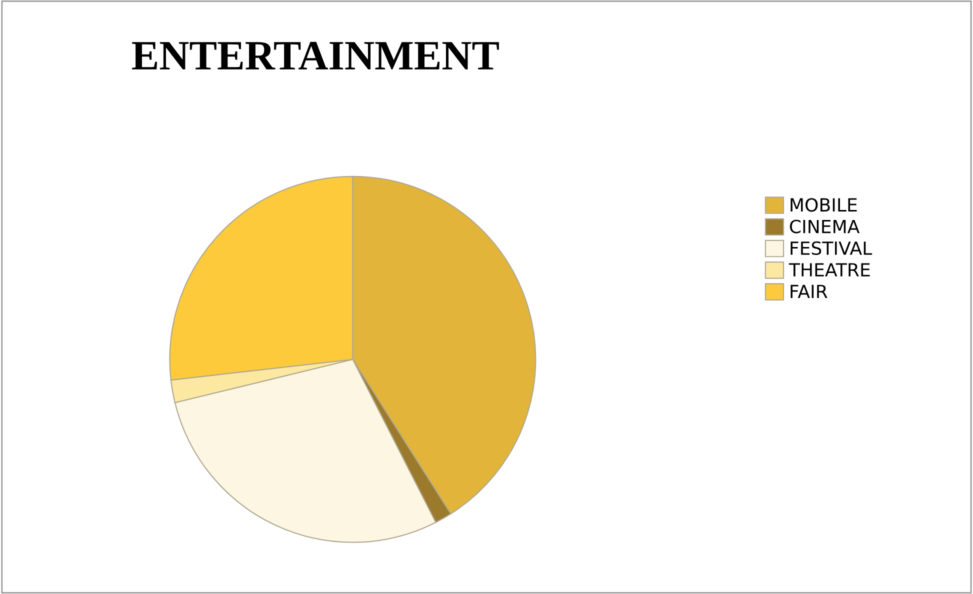 Image resolution: width=973 pixels, height=594 pixels. I want to click on legend-label: FAIR, so click(809, 291).